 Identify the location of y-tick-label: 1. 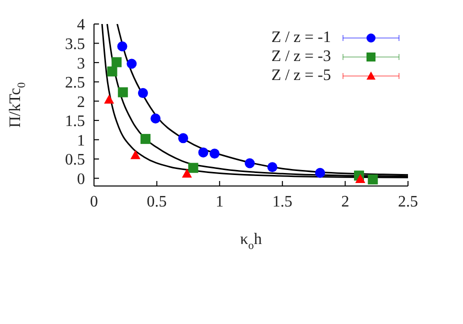
(81, 141).